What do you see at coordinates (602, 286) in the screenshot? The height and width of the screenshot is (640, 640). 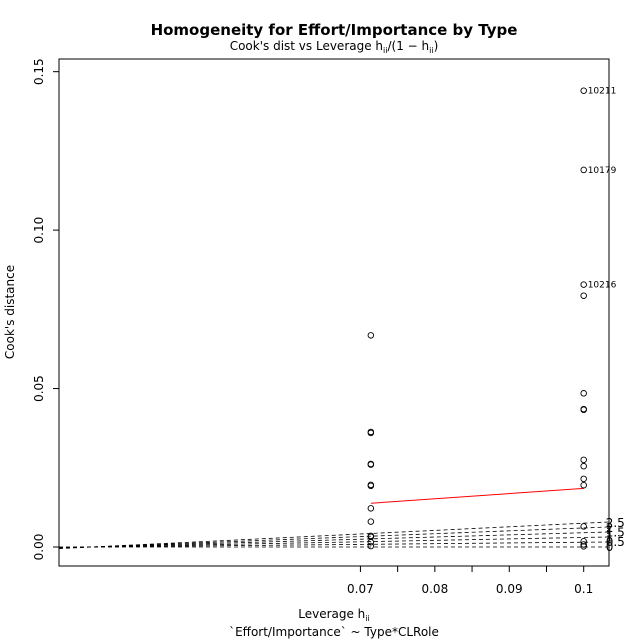 I see `point-label-2: 10216` at bounding box center [602, 286].